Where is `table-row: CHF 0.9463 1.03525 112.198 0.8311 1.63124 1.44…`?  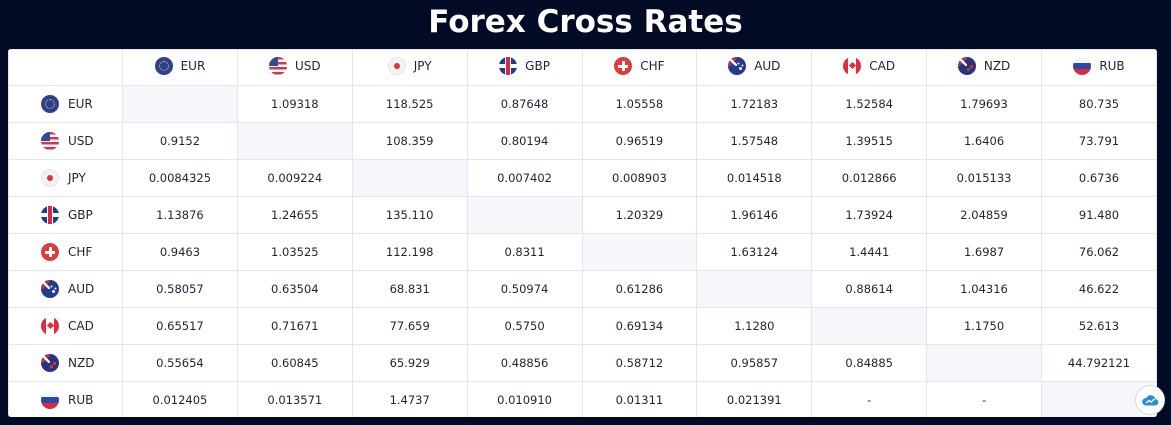
table-row: CHF 0.9463 1.03525 112.198 0.8311 1.63124 1.44… is located at coordinates (582, 252).